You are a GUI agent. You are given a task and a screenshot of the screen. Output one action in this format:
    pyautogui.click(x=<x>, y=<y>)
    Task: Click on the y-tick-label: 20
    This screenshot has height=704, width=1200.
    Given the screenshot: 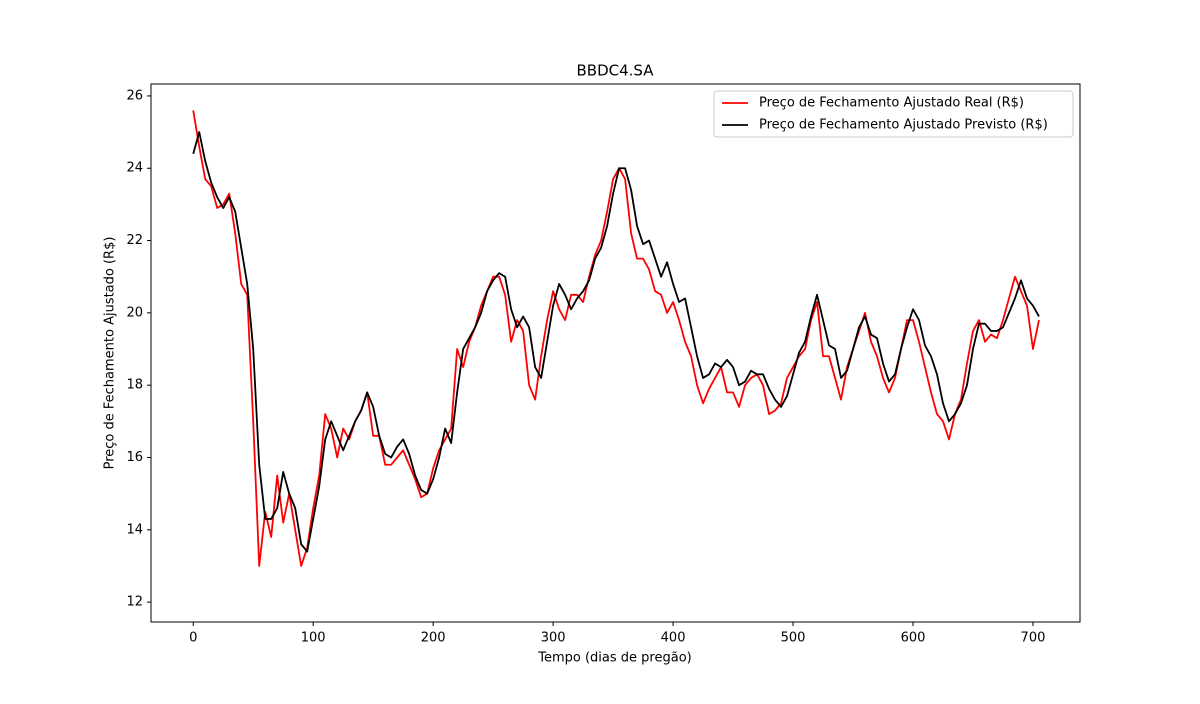 What is the action you would take?
    pyautogui.click(x=134, y=312)
    